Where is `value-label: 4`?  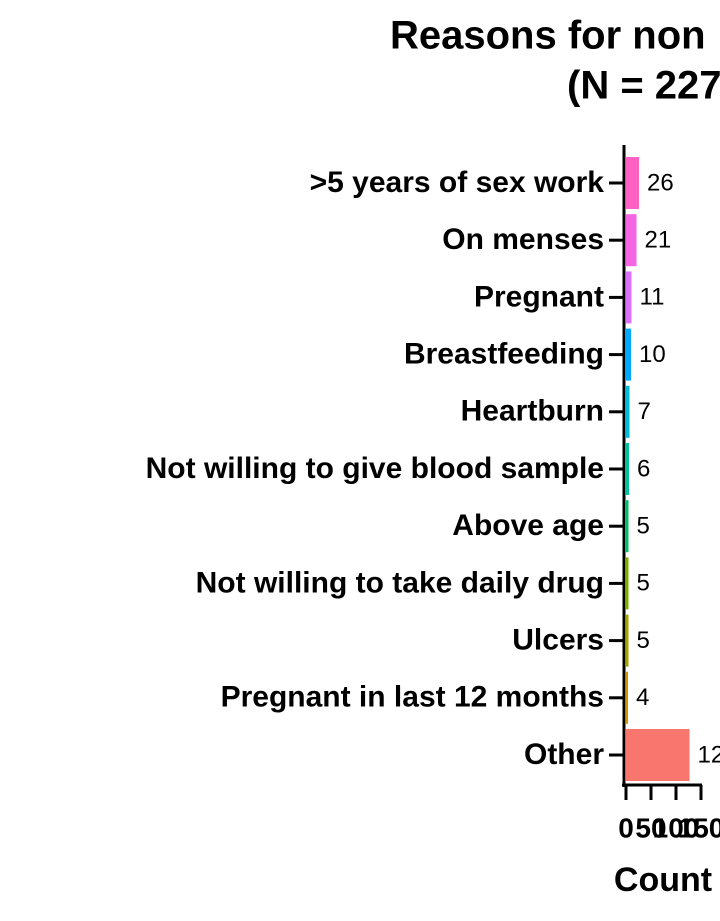
value-label: 4 is located at coordinates (642, 697).